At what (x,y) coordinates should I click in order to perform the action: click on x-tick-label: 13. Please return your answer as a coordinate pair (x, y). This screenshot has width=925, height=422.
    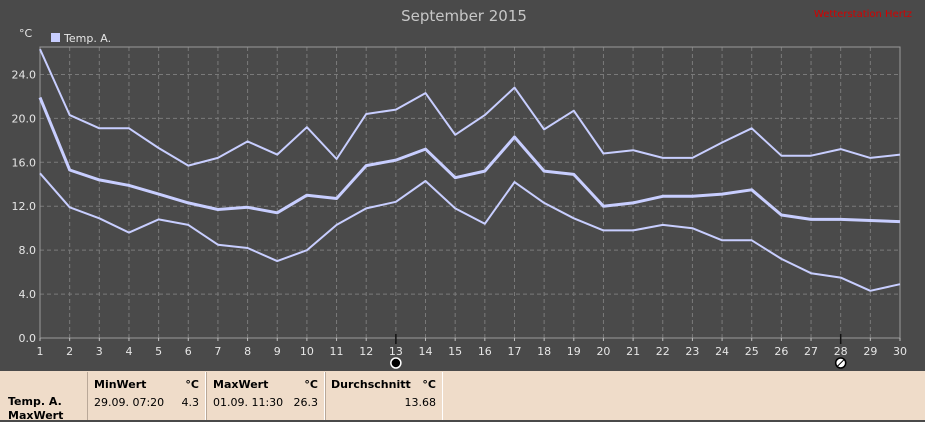
    Looking at the image, I should click on (396, 351).